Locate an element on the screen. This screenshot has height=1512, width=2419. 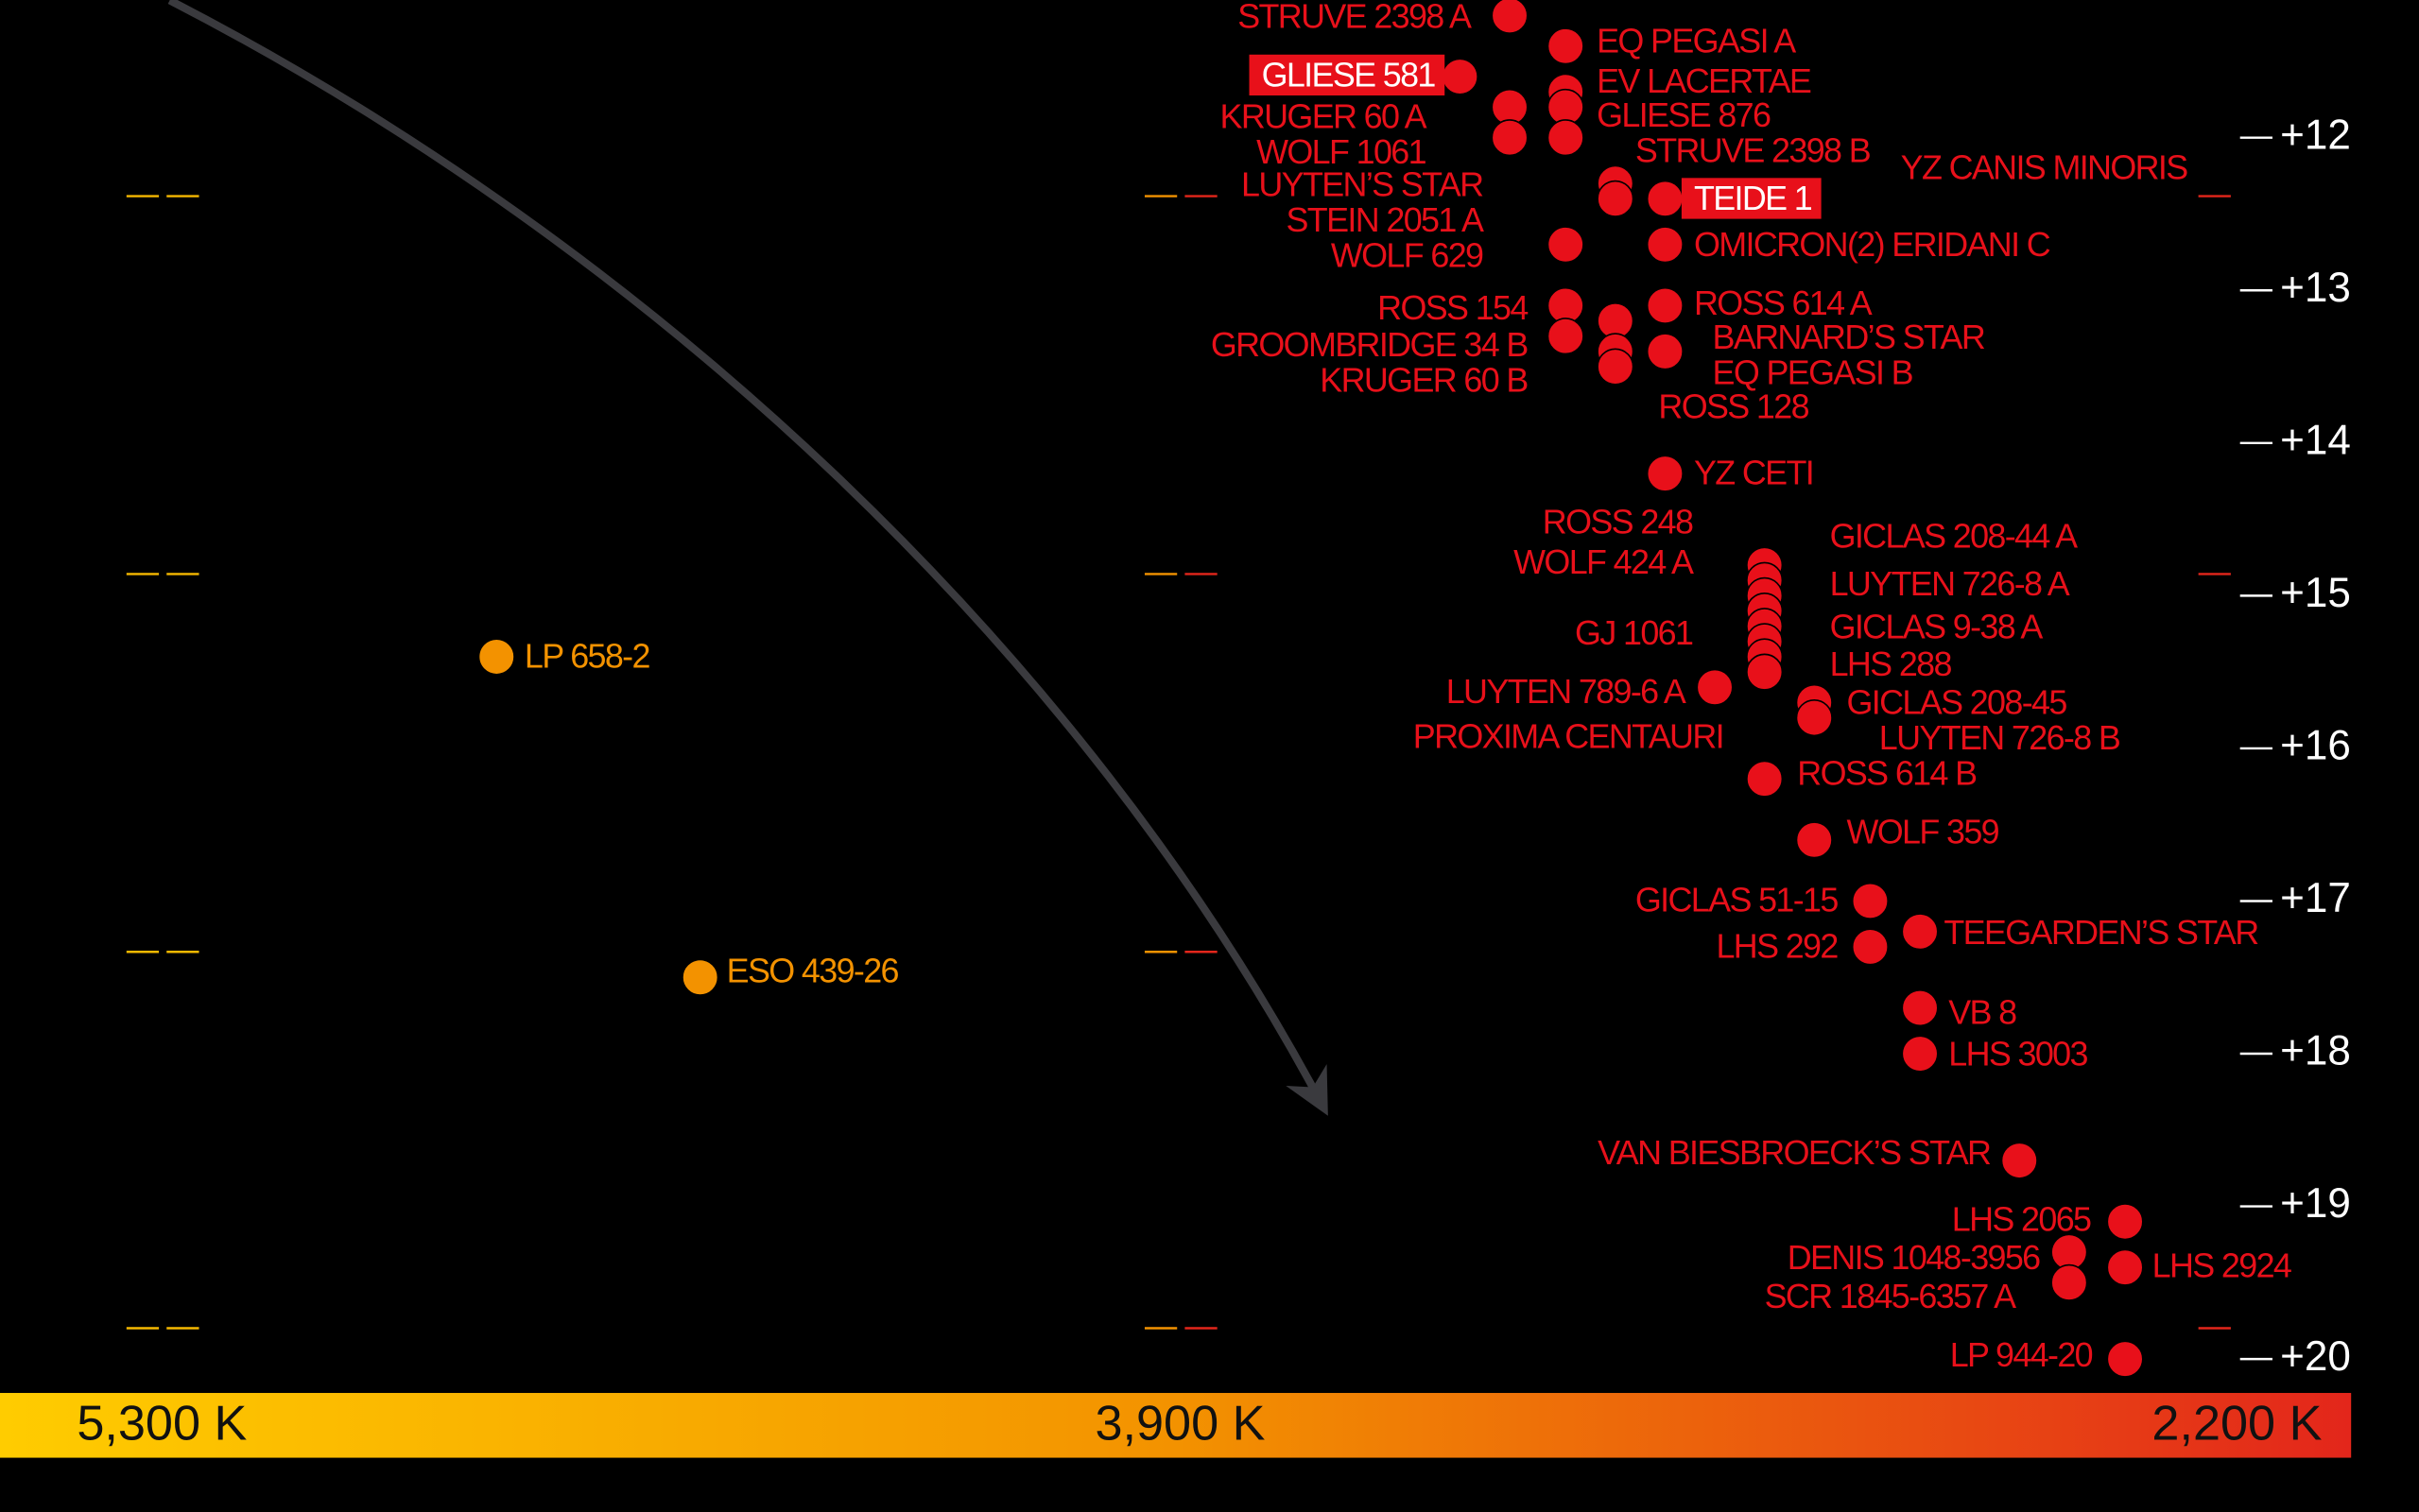
star-label: WOLF 424 A is located at coordinates (1604, 562).